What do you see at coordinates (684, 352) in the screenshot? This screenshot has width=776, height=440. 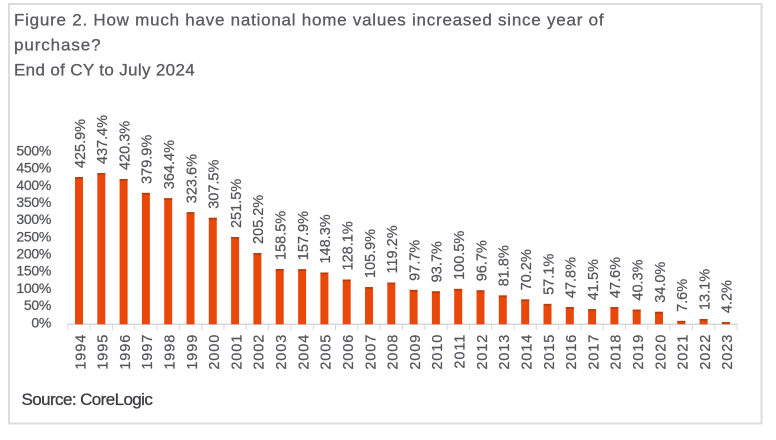 I see `svg-text: 2021` at bounding box center [684, 352].